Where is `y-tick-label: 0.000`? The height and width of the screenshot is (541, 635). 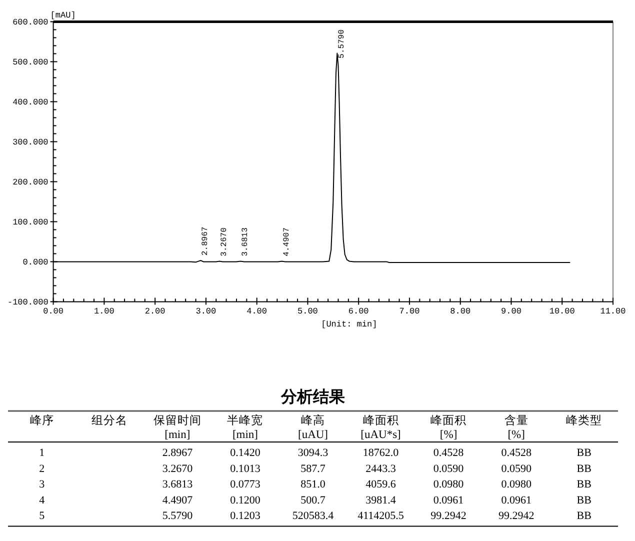
y-tick-label: 0.000 is located at coordinates (35, 263).